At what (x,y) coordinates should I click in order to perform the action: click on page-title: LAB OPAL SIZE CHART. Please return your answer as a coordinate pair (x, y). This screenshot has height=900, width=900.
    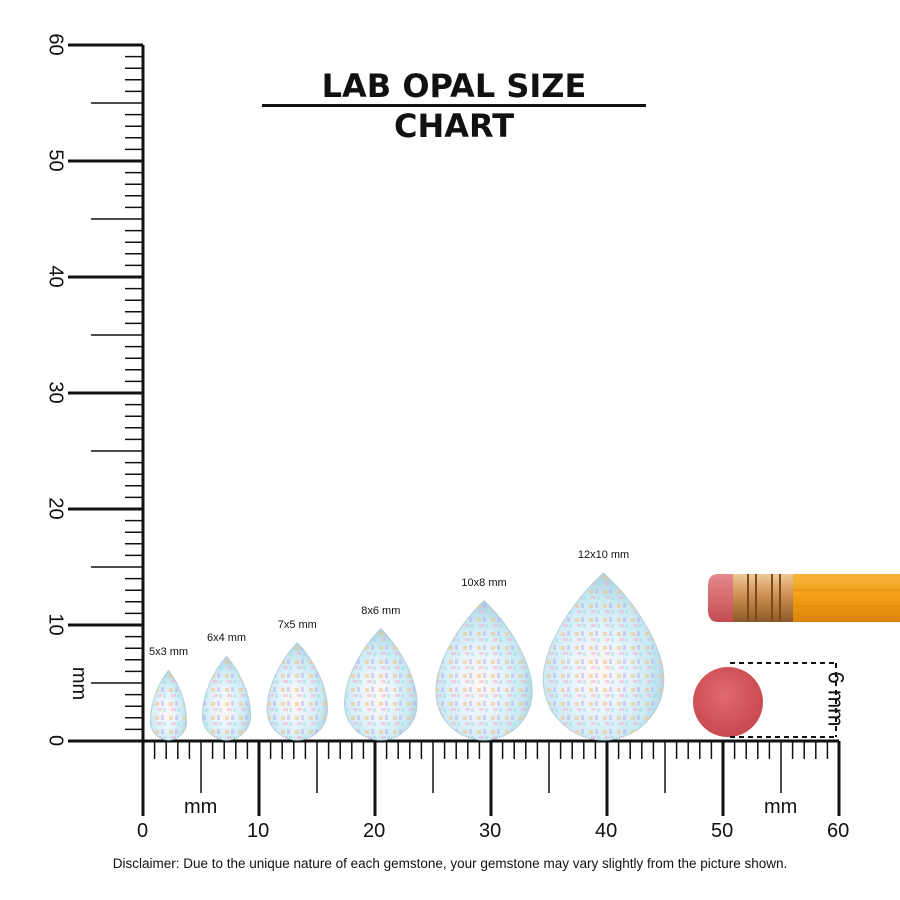
    Looking at the image, I should click on (454, 106).